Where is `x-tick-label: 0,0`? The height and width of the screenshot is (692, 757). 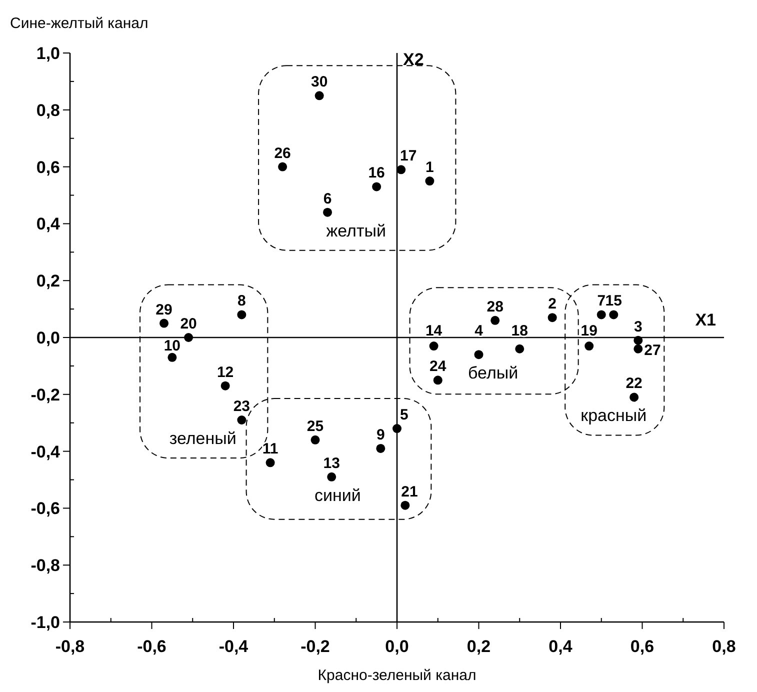 x-tick-label: 0,0 is located at coordinates (397, 646).